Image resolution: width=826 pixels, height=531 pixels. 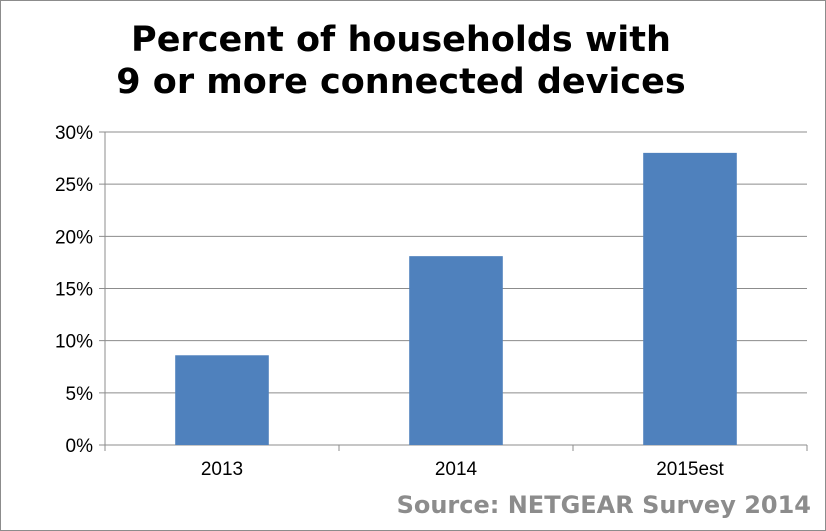 I want to click on chart-title-line-2: 9 or more connected devices, so click(x=401, y=82).